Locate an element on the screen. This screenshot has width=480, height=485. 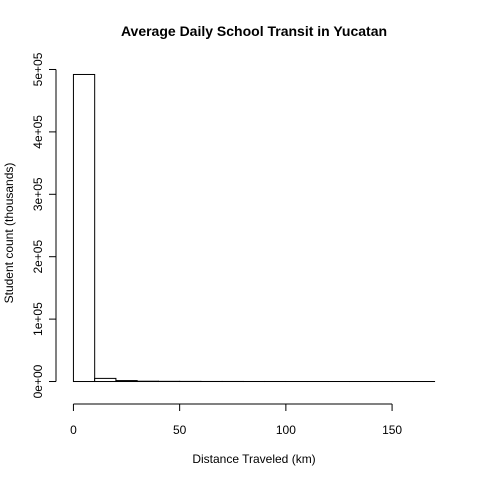
x-tick-label: 50 is located at coordinates (180, 430).